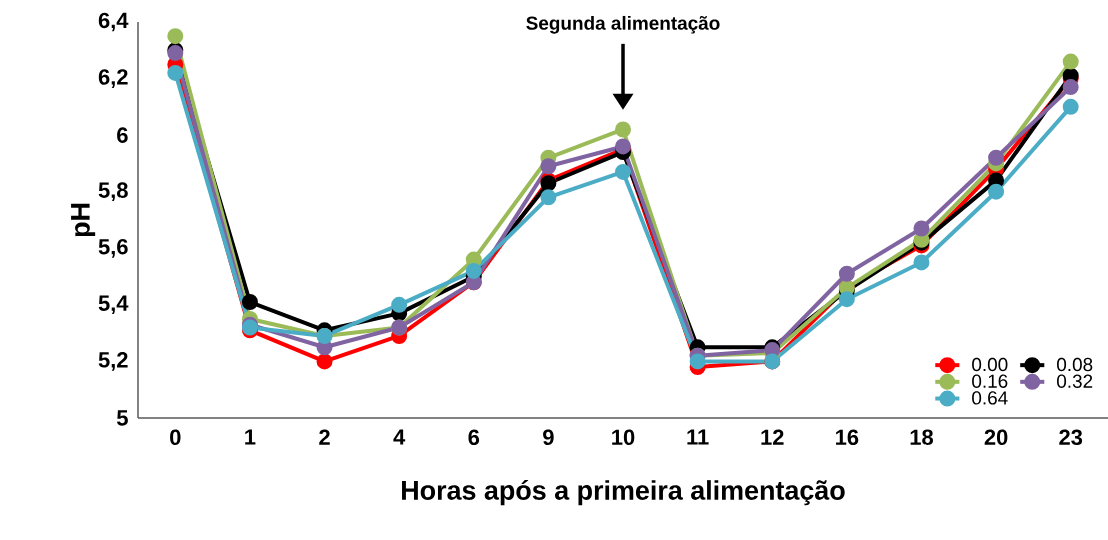  I want to click on y-tick-label: 5,8, so click(113, 192).